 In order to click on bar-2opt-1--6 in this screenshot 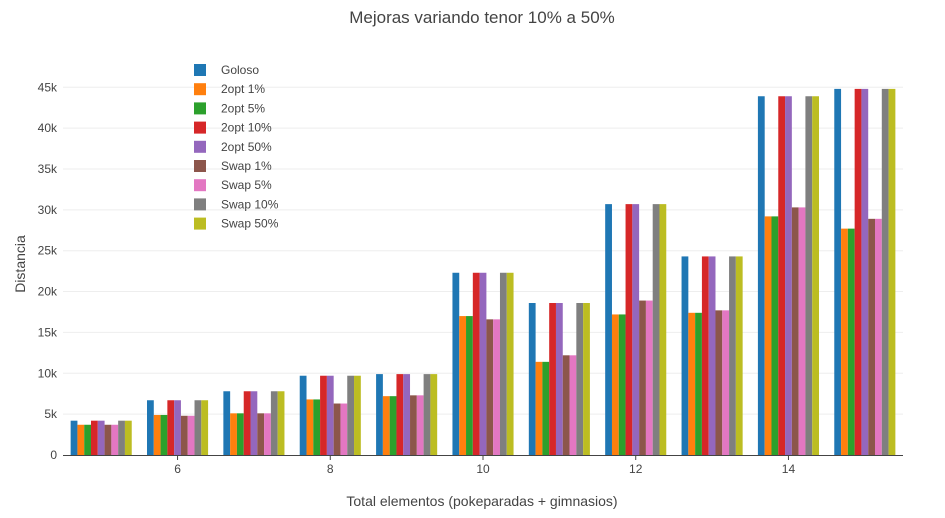, I will do `click(157, 434)`.